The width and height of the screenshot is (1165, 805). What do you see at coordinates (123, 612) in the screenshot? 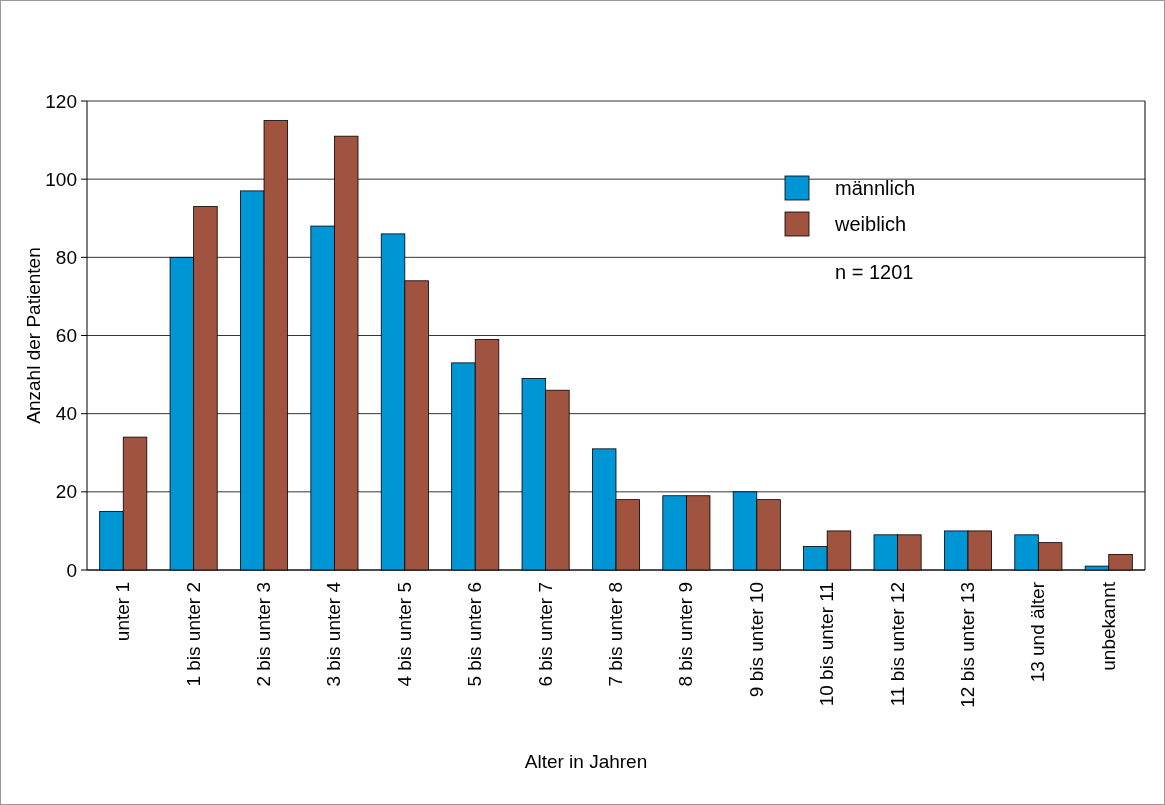
I see `x-tick-label: unter 1` at bounding box center [123, 612].